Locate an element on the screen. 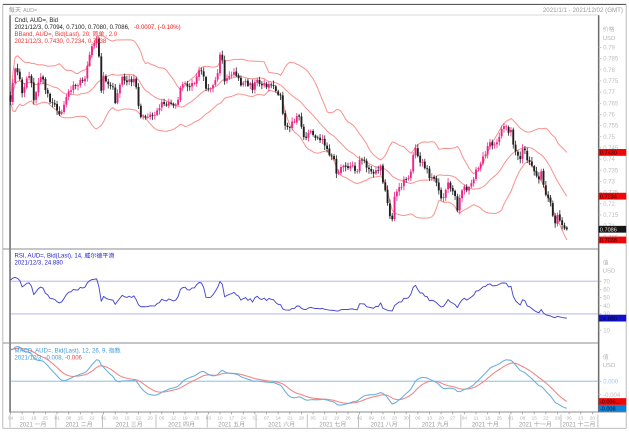 This screenshot has width=629, height=441. svg-text: -0.0007, (-0.10%) is located at coordinates (157, 28).